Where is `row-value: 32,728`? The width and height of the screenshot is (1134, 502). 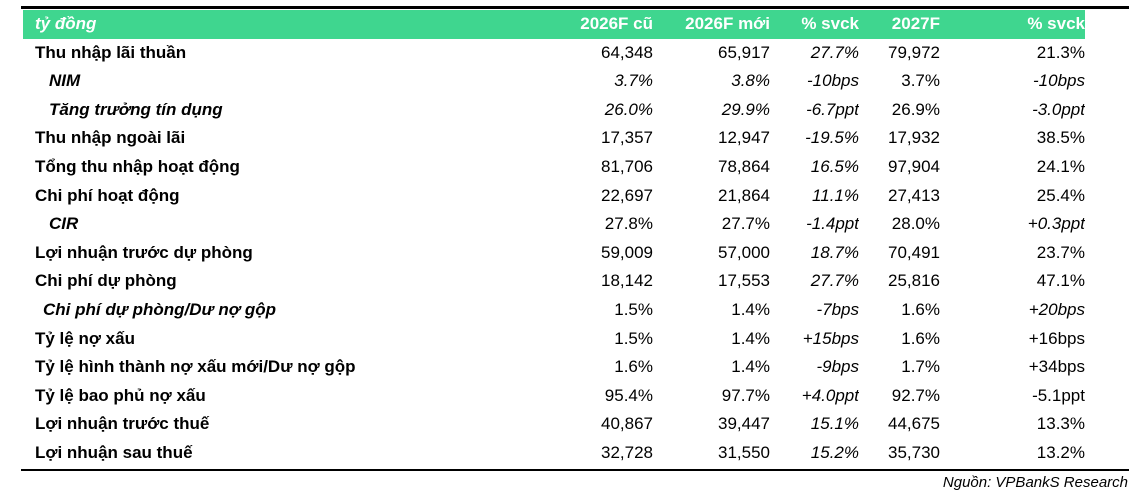 row-value: 32,728 is located at coordinates (627, 452).